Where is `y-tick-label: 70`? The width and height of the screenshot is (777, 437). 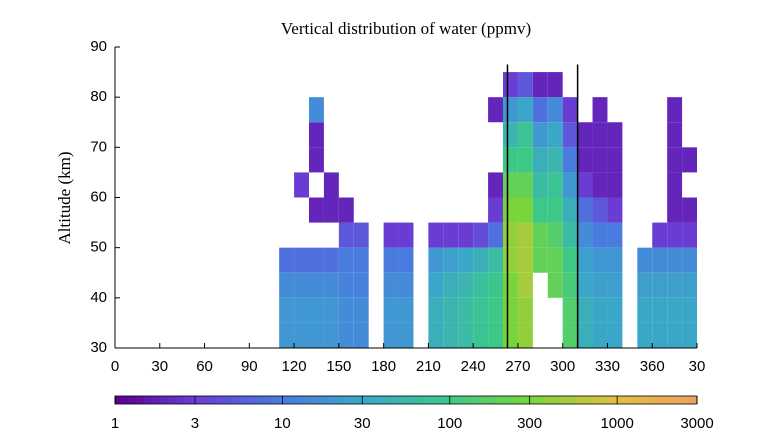 y-tick-label: 70 is located at coordinates (98, 146).